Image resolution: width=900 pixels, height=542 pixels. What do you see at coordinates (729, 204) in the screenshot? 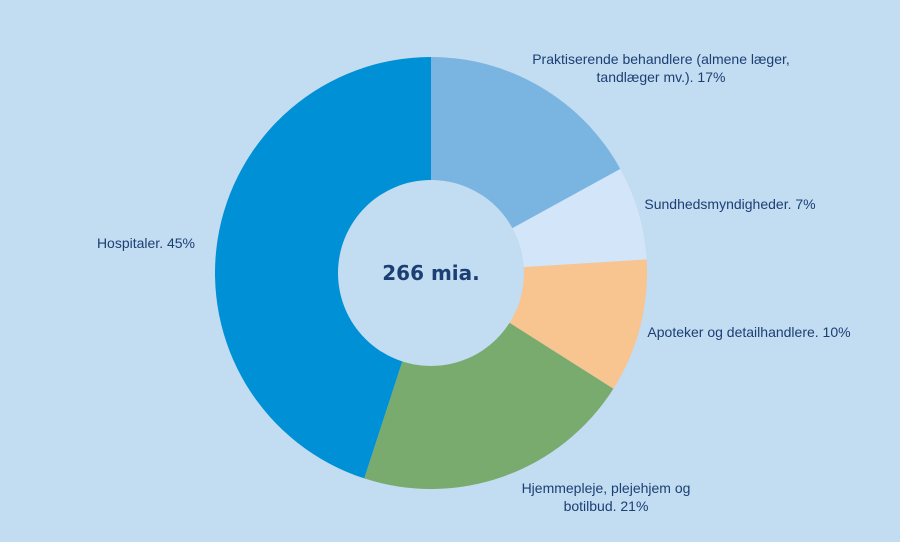
I see `slice-label: Sundhedsmyndigheder. 7%` at bounding box center [729, 204].